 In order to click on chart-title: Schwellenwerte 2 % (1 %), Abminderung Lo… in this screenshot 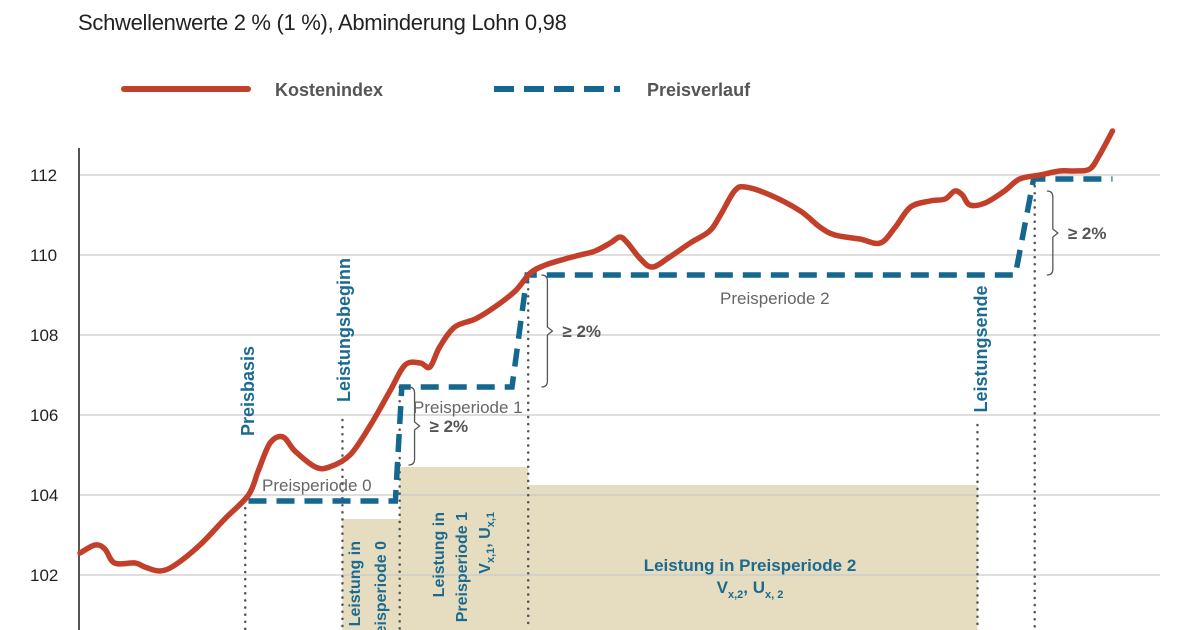, I will do `click(322, 22)`.